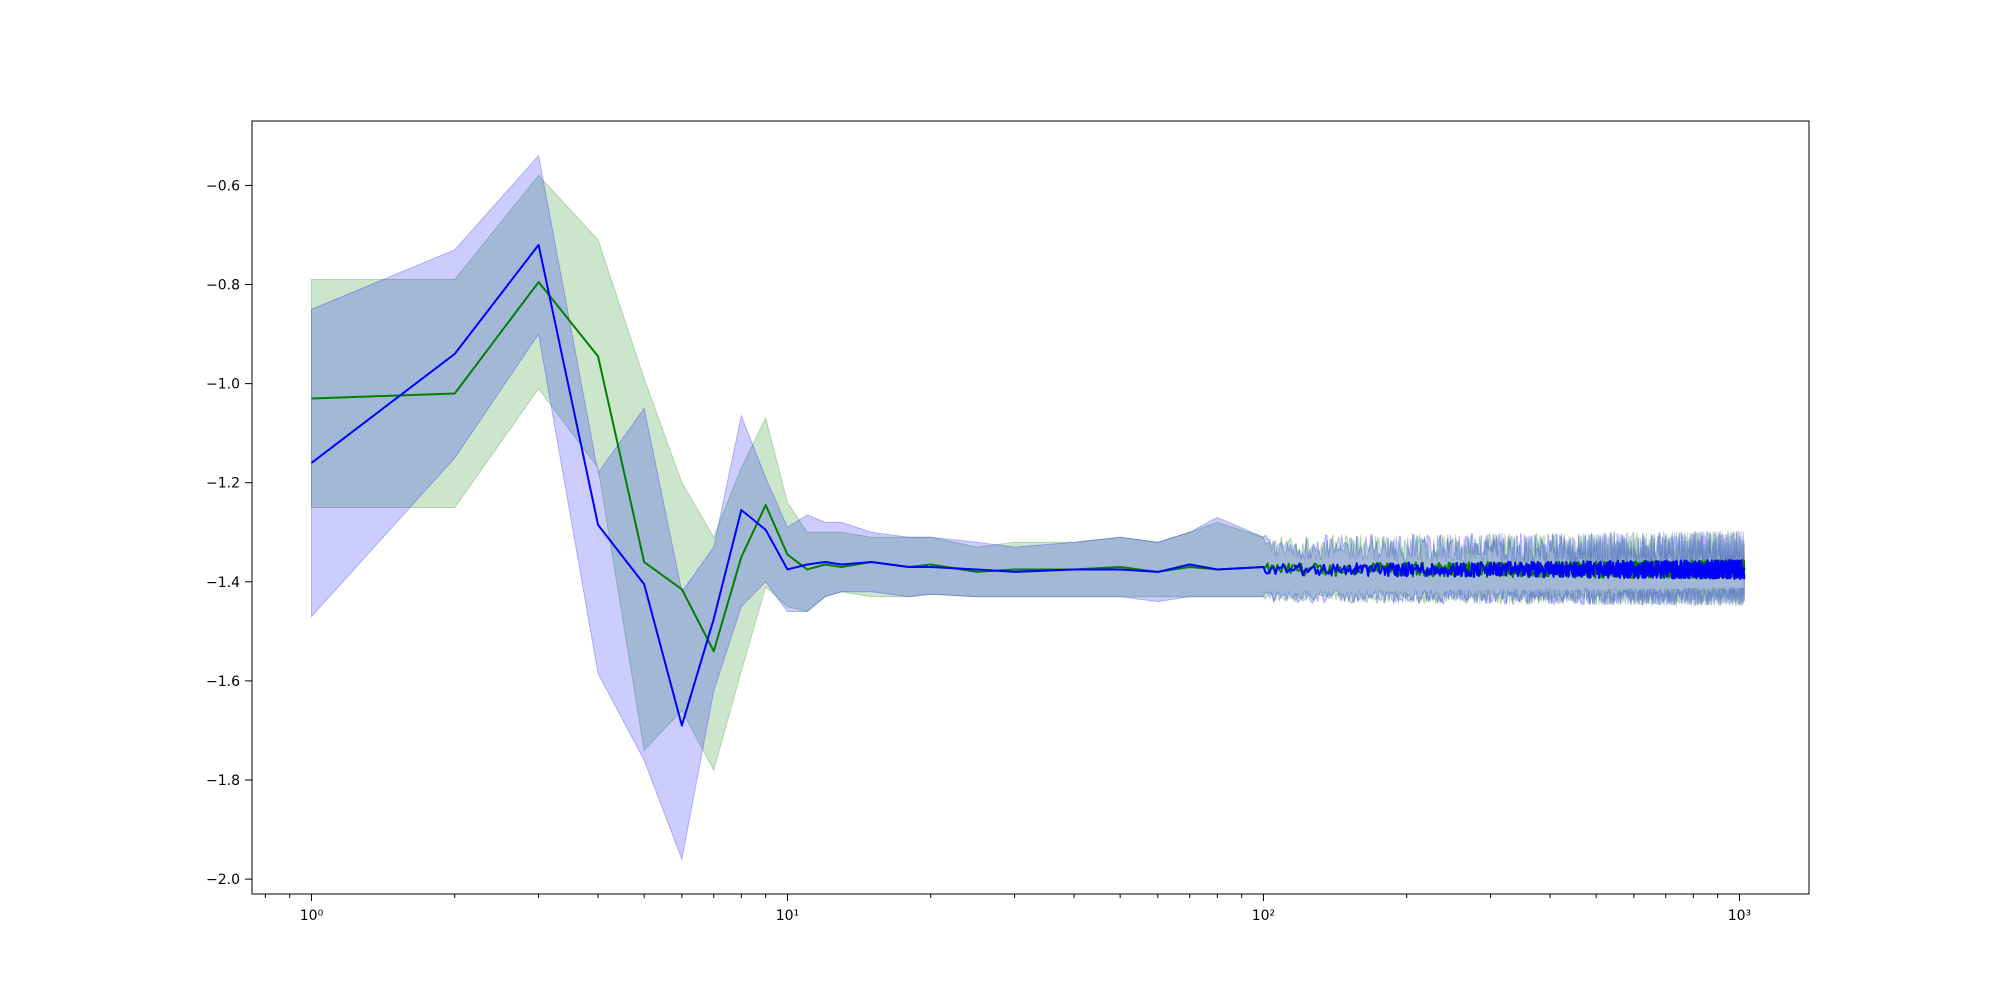  I want to click on y-tick-label: −1.2, so click(223, 484).